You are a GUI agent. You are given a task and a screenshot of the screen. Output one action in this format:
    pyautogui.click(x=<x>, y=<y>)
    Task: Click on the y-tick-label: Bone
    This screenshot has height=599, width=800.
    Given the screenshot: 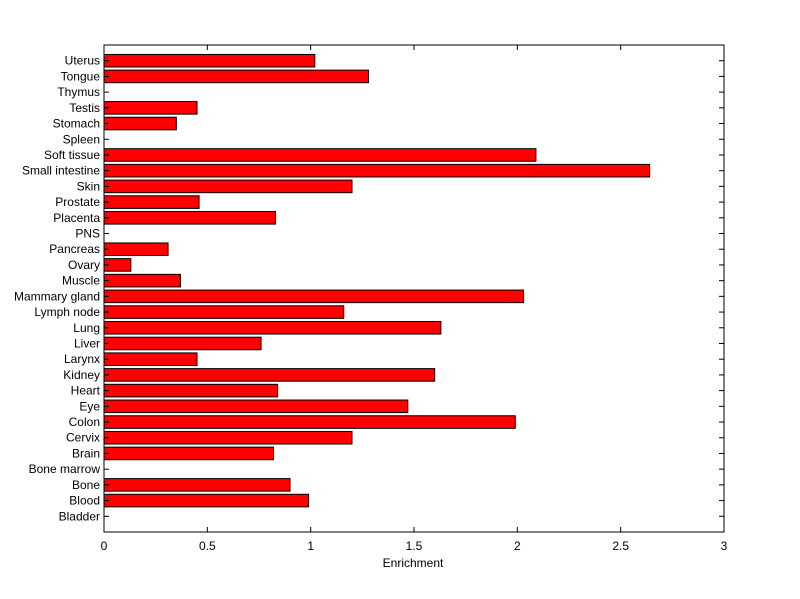 What is the action you would take?
    pyautogui.click(x=86, y=485)
    